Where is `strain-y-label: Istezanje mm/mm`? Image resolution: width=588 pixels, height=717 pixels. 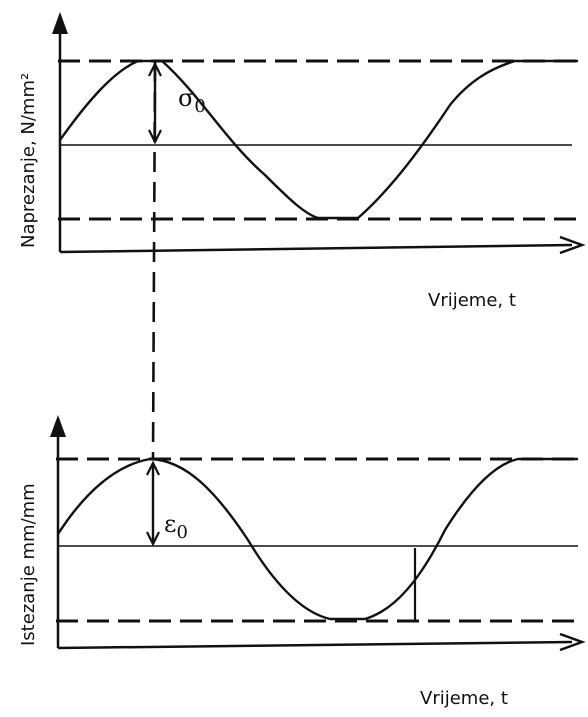
strain-y-label: Istezanje mm/mm is located at coordinates (28, 564).